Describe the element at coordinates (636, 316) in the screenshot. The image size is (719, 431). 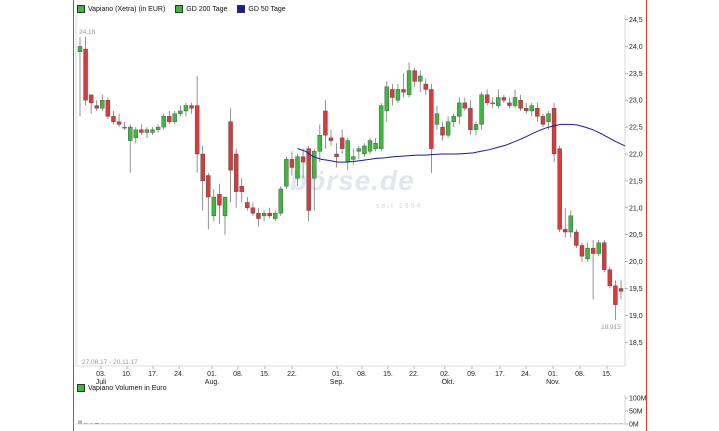
I see `price-y-tick-label: 19,0` at that location.